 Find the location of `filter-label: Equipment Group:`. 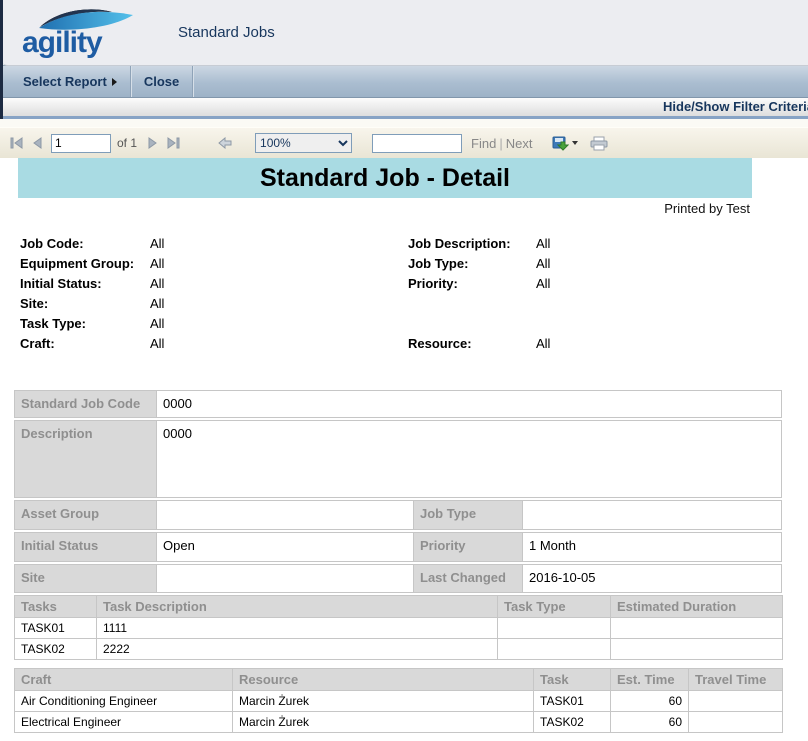

filter-label: Equipment Group: is located at coordinates (77, 263).